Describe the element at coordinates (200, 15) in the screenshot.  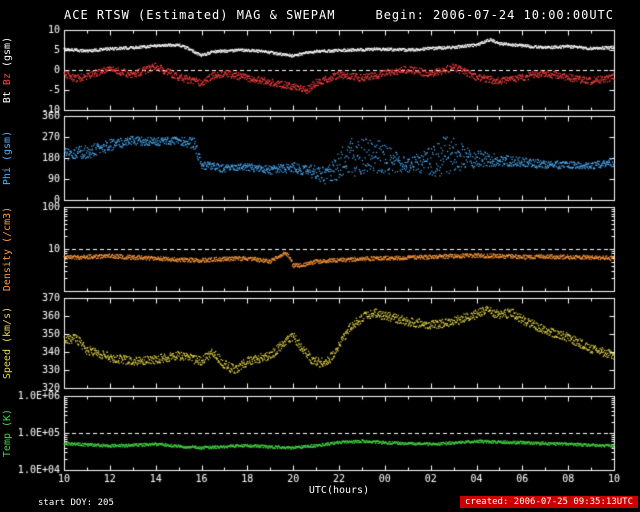
I see `page-title: ACE RTSW (Estimated) MAG & SWEPAM` at that location.